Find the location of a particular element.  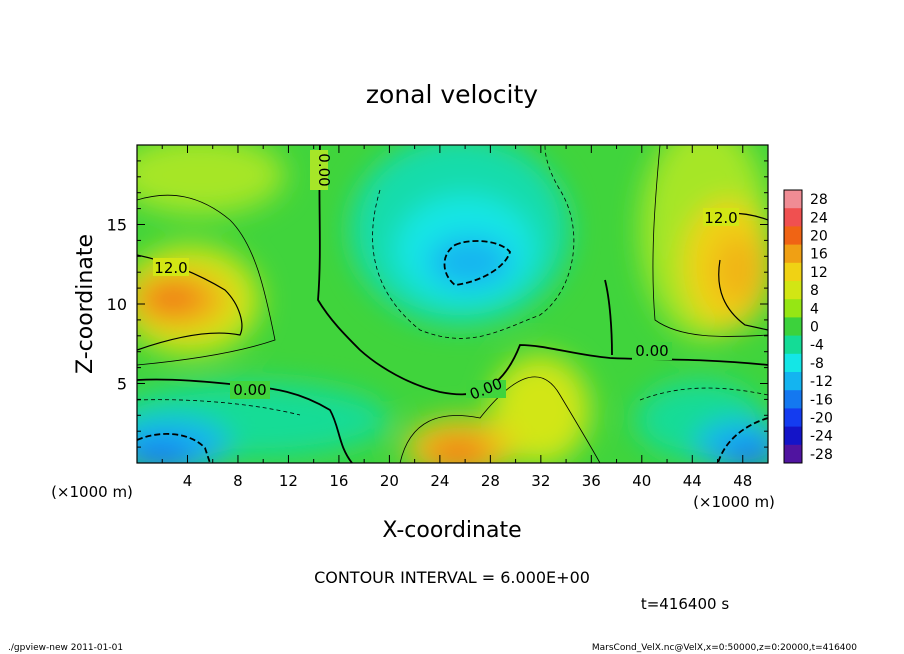

contour-interval: CONTOUR INTERVAL = 6.000E+00 is located at coordinates (452, 577).